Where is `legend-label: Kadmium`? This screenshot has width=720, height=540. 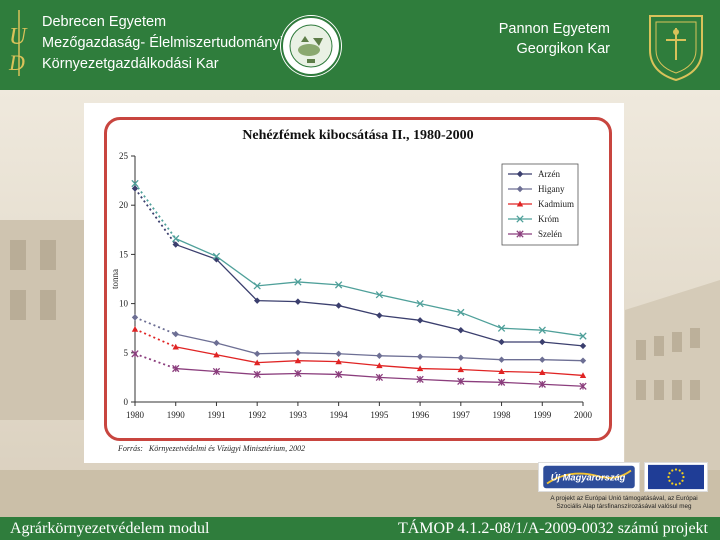 legend-label: Kadmium is located at coordinates (556, 204).